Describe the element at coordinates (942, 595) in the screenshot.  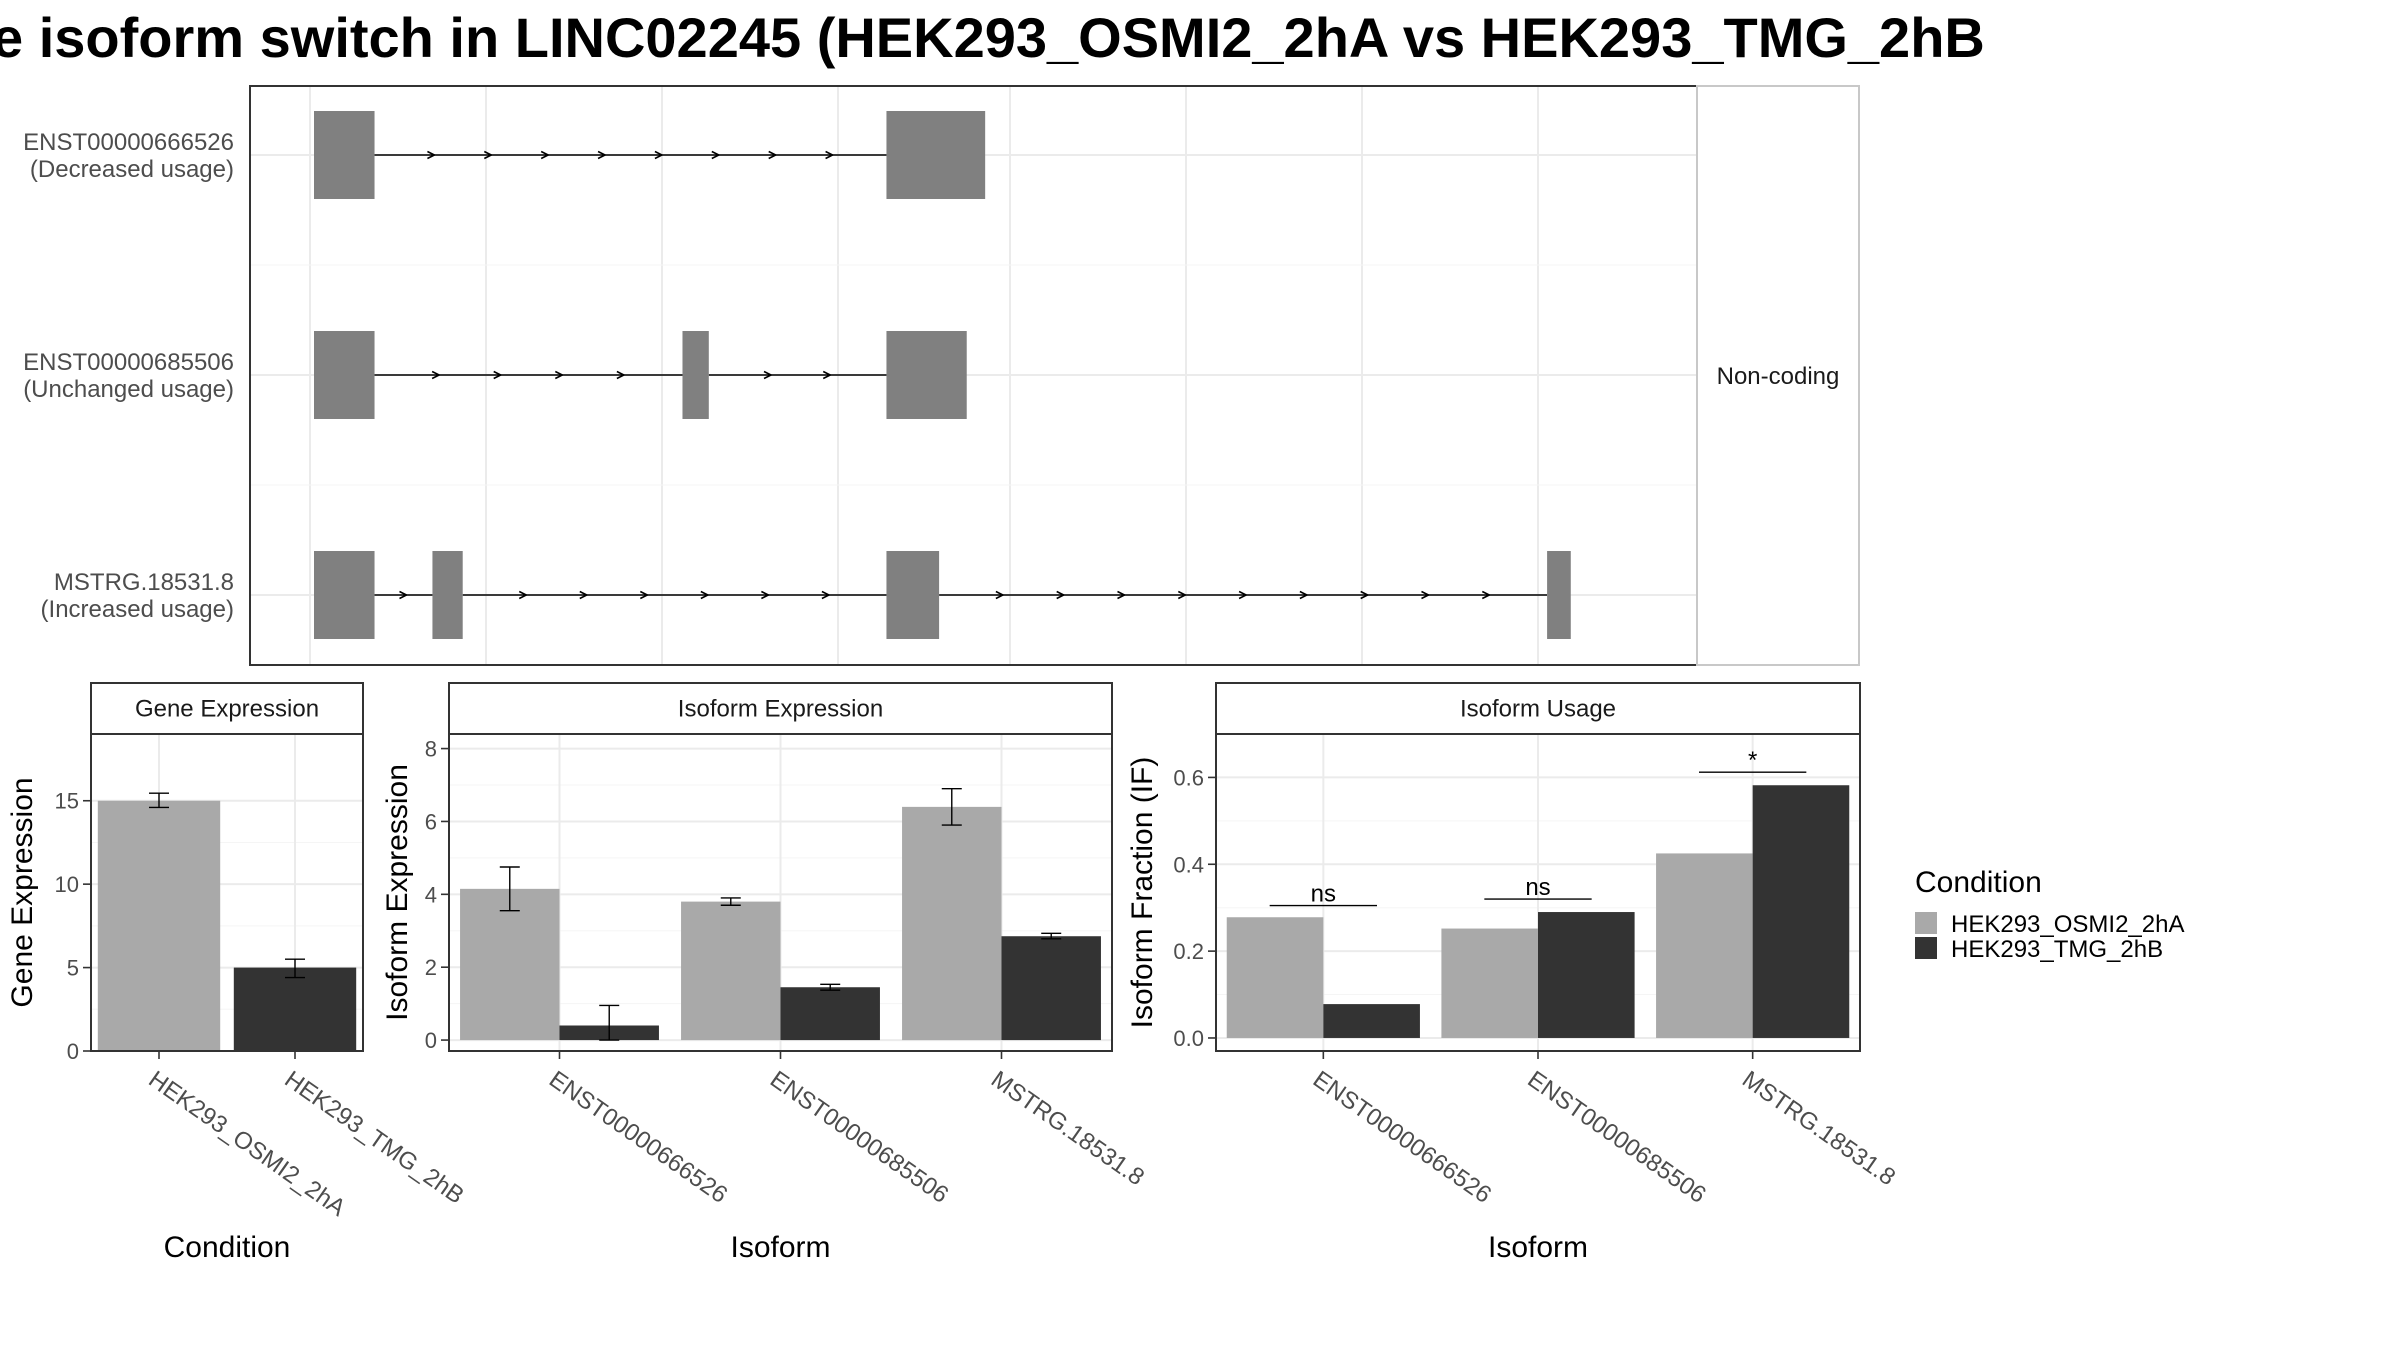
I see `transcript-MSTRG.18531.8` at that location.